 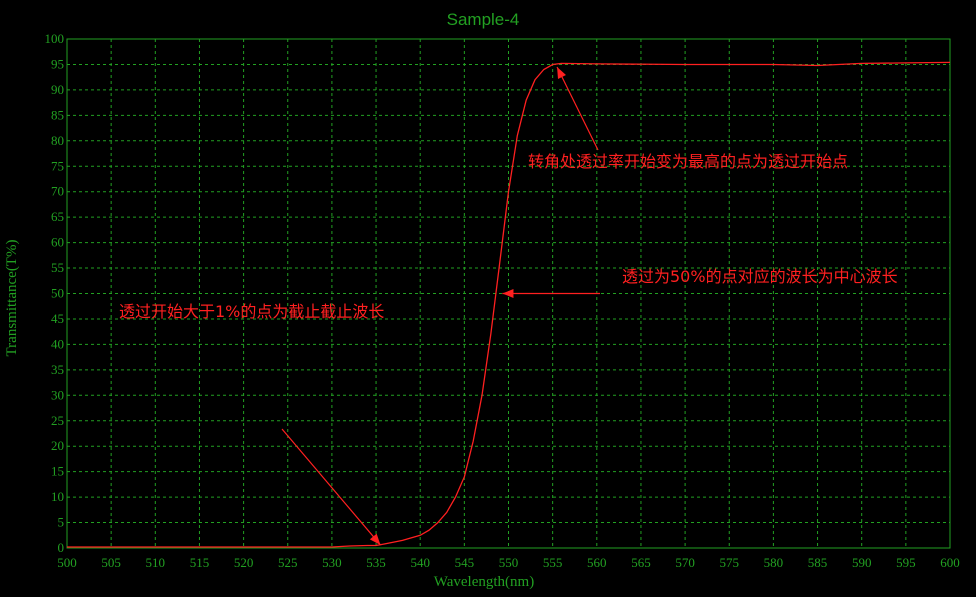 What do you see at coordinates (57, 191) in the screenshot?
I see `y-tick-label: 70` at bounding box center [57, 191].